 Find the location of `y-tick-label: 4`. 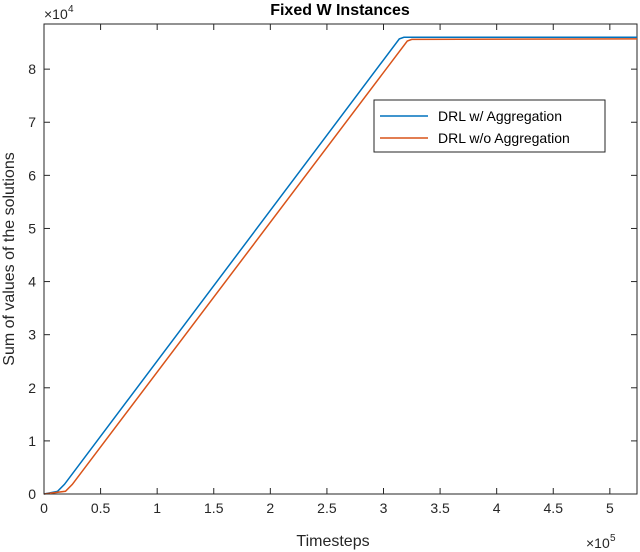

y-tick-label: 4 is located at coordinates (32, 282).